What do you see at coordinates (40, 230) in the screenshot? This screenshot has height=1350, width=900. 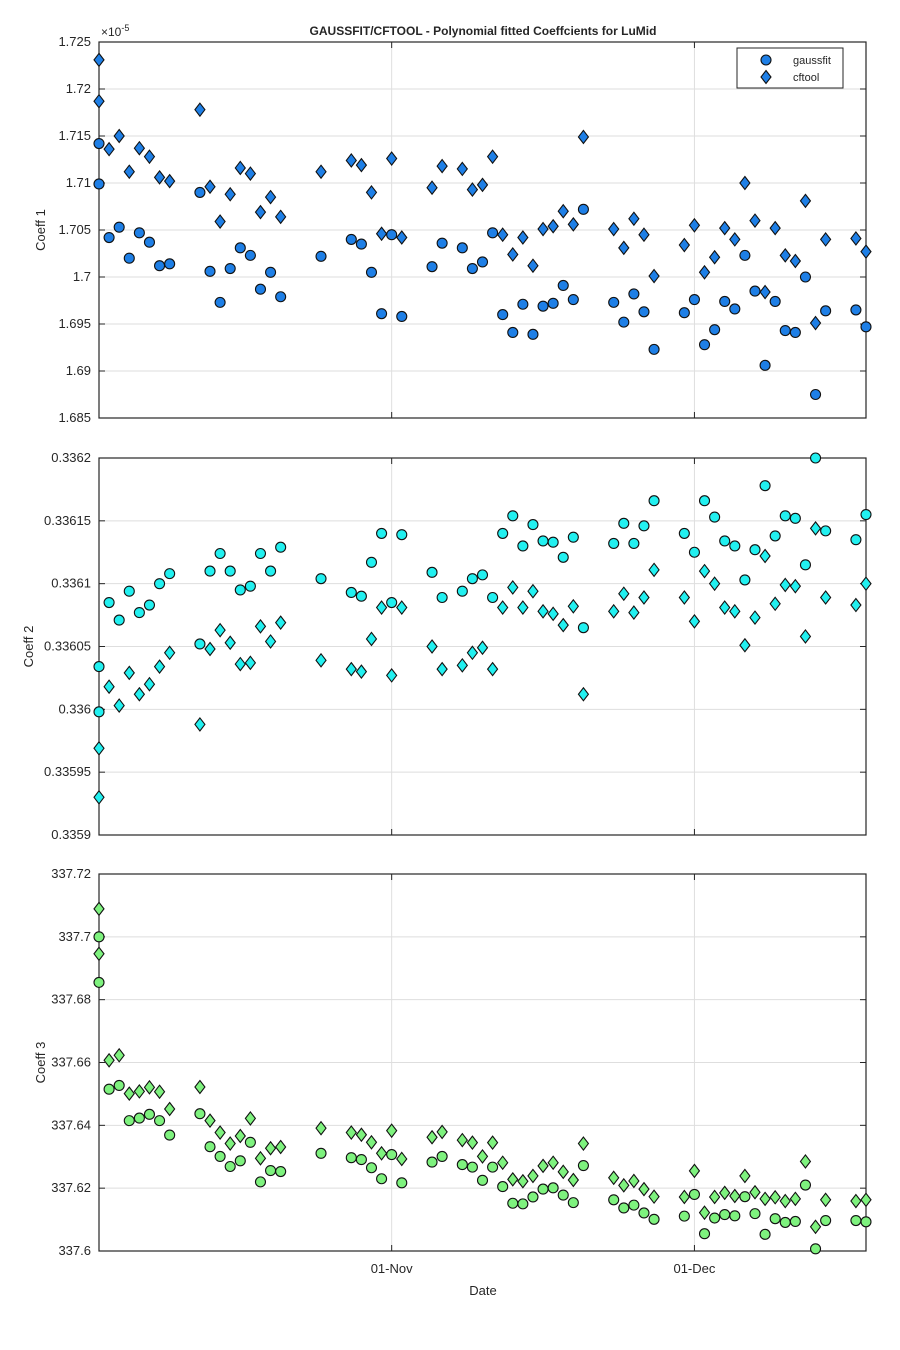 I see `y-axis-label: Coeff 1` at bounding box center [40, 230].